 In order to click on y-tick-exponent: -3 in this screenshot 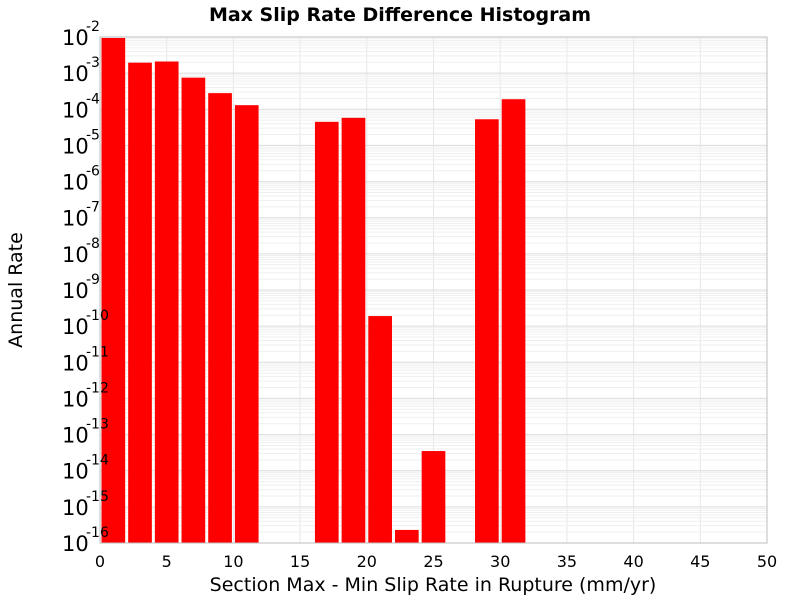, I will do `click(93, 63)`.